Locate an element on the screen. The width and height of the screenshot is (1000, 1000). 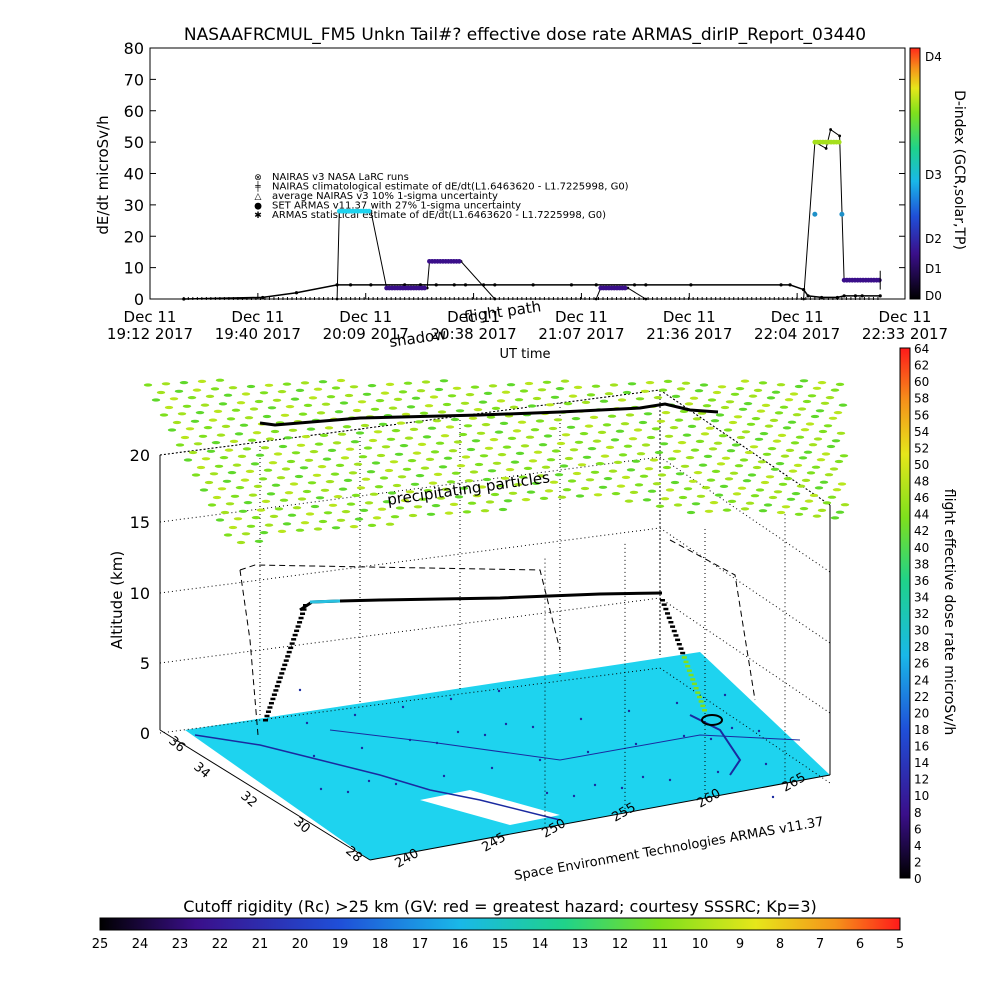
latitude-tick-label: 36 is located at coordinates (176, 745).